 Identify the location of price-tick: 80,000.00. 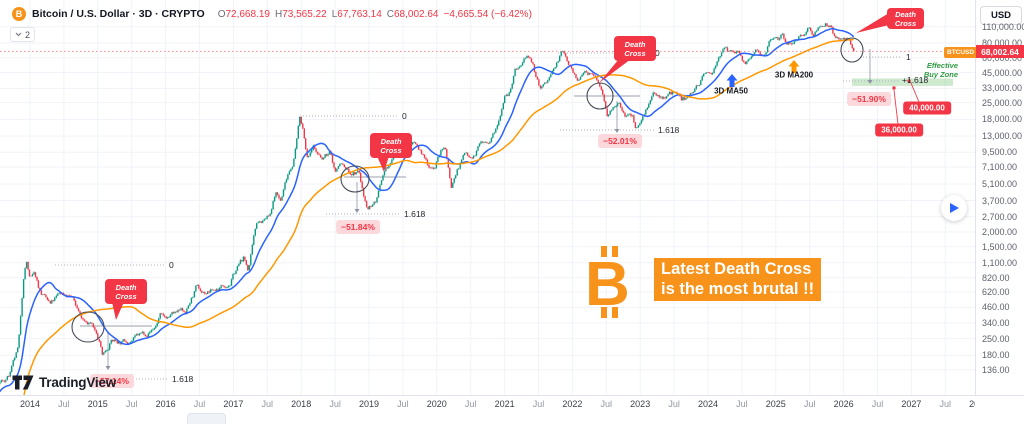
(1002, 43).